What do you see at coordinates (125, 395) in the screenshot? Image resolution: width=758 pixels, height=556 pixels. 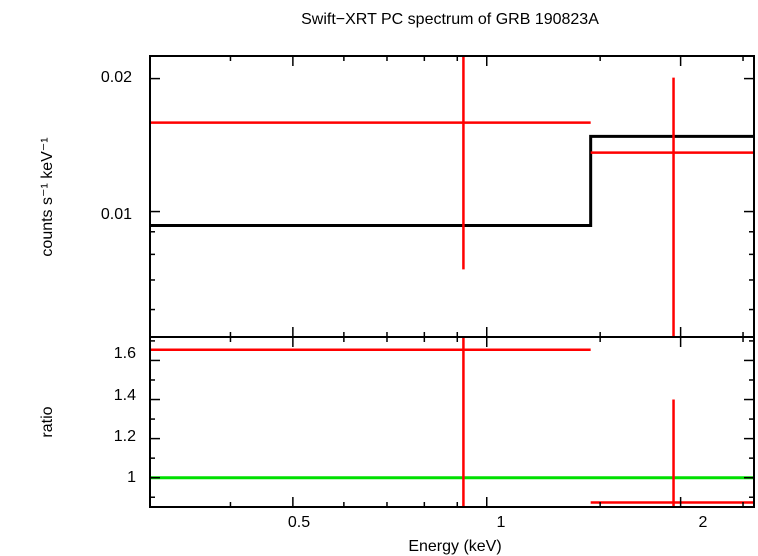 I see `y-tick-label: 1.4` at bounding box center [125, 395].